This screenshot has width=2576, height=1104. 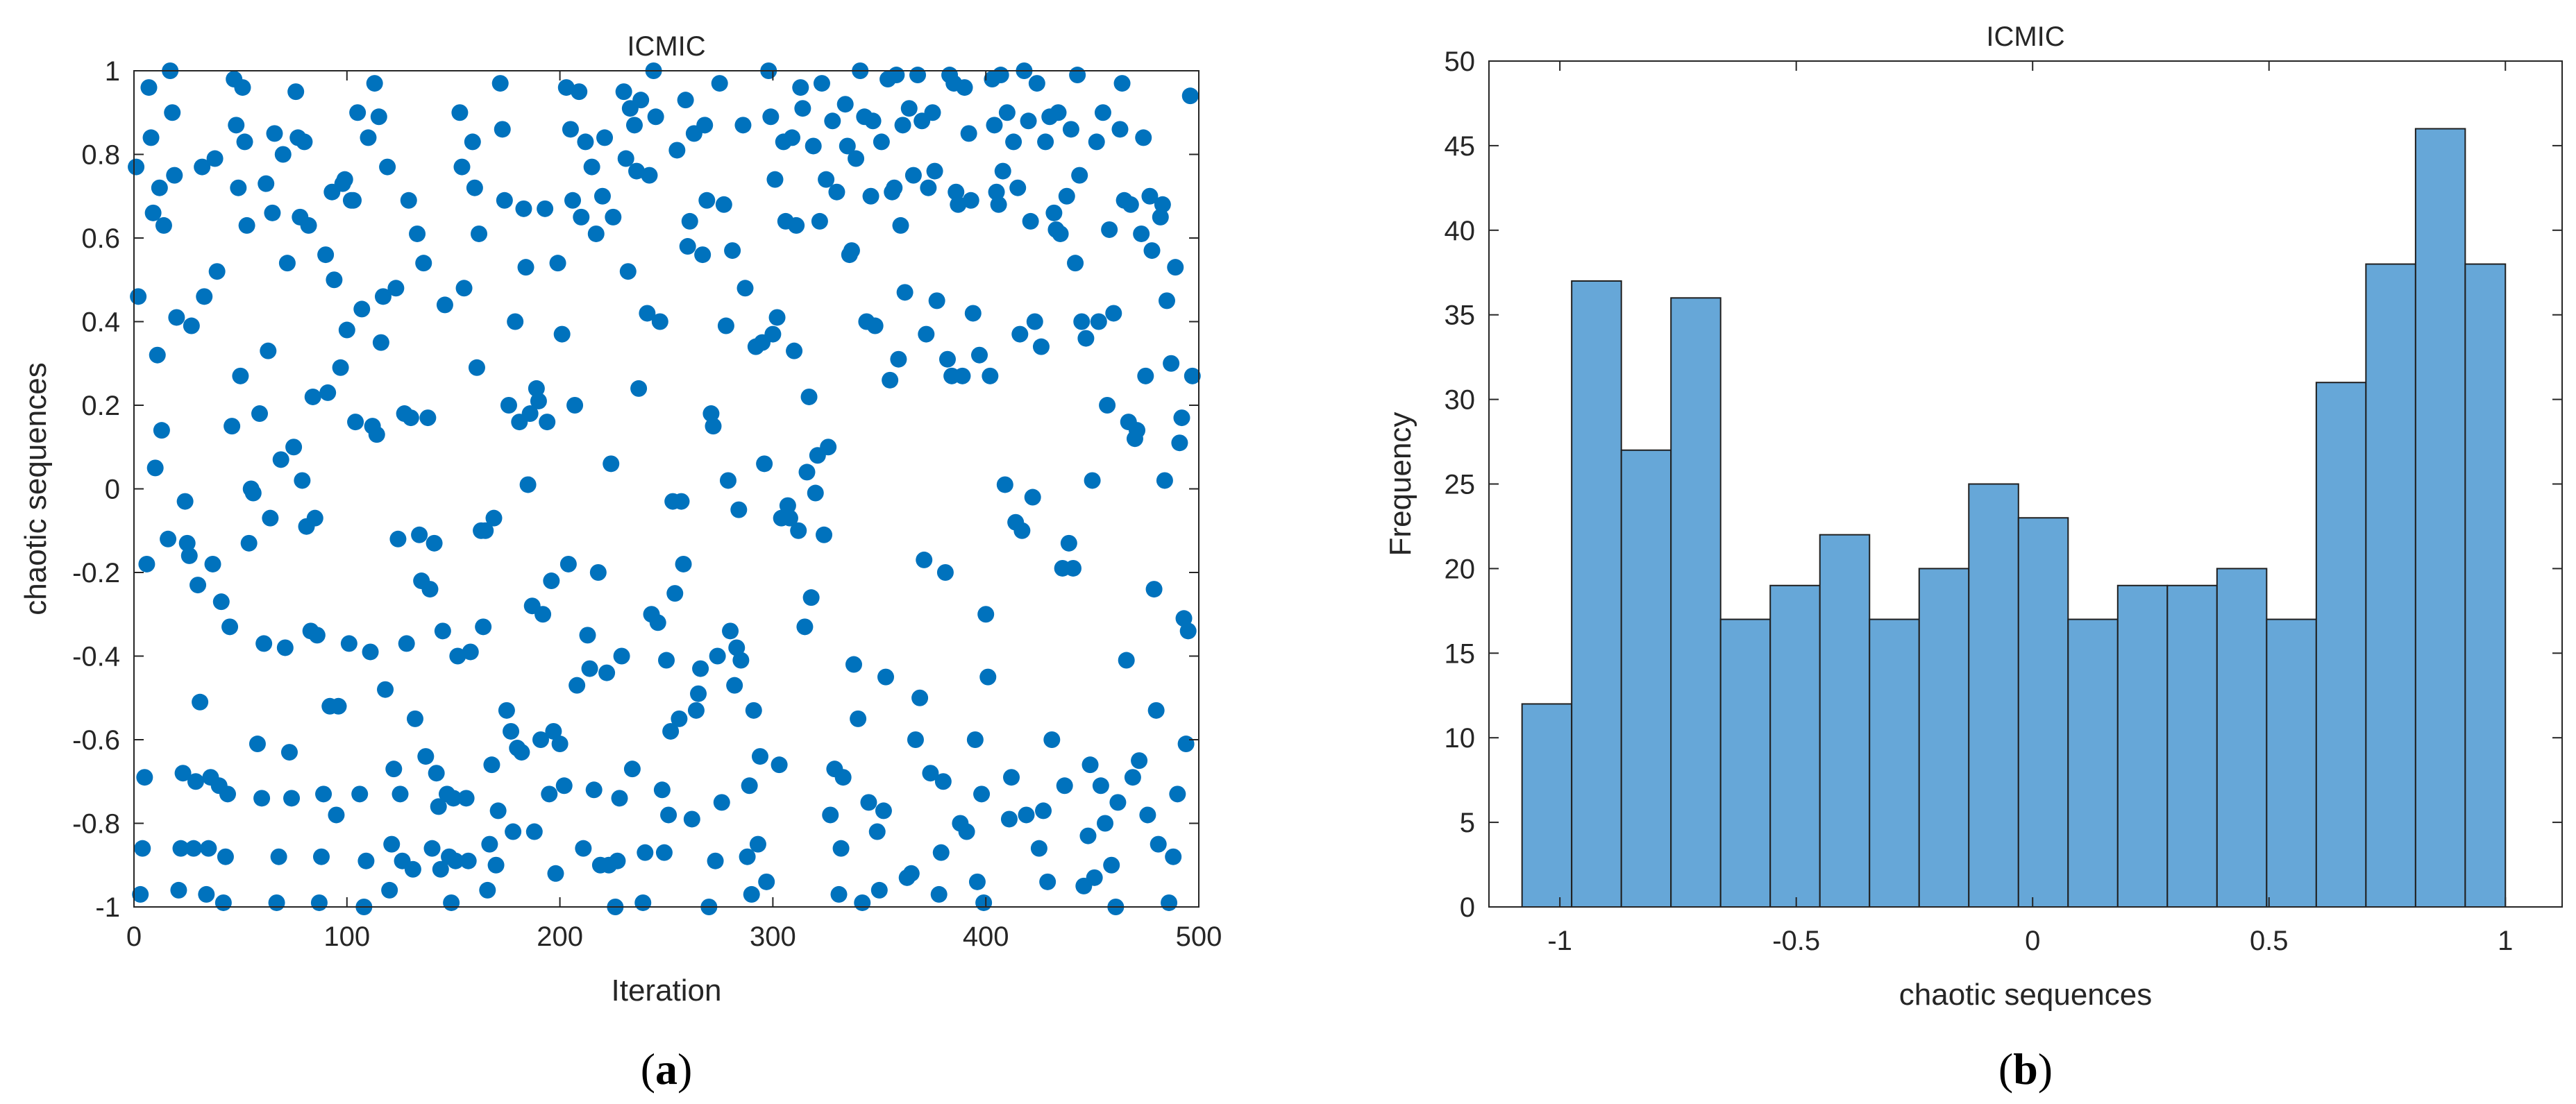 What do you see at coordinates (112, 490) in the screenshot?
I see `scatter-y-tick-label: 0` at bounding box center [112, 490].